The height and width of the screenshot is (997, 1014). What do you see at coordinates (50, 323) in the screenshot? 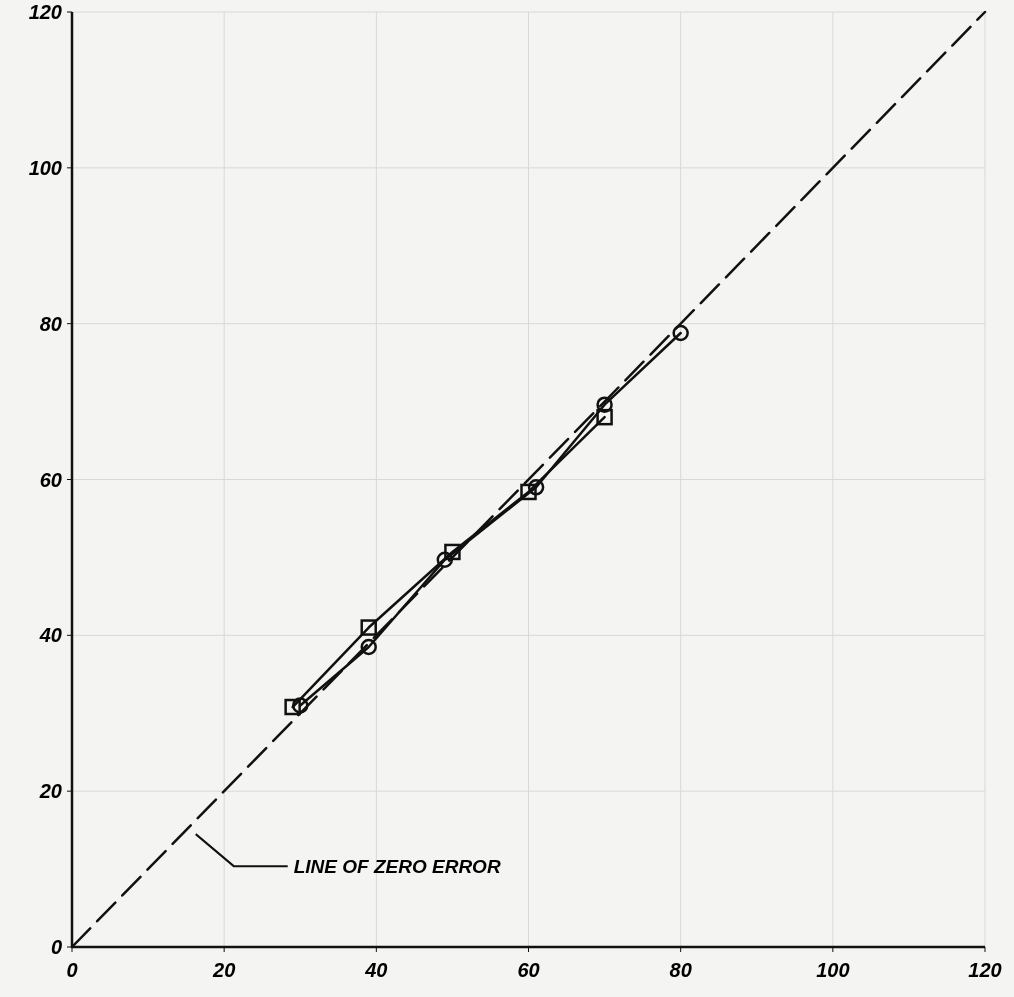
I see `y-tick-label: 80` at bounding box center [50, 323].